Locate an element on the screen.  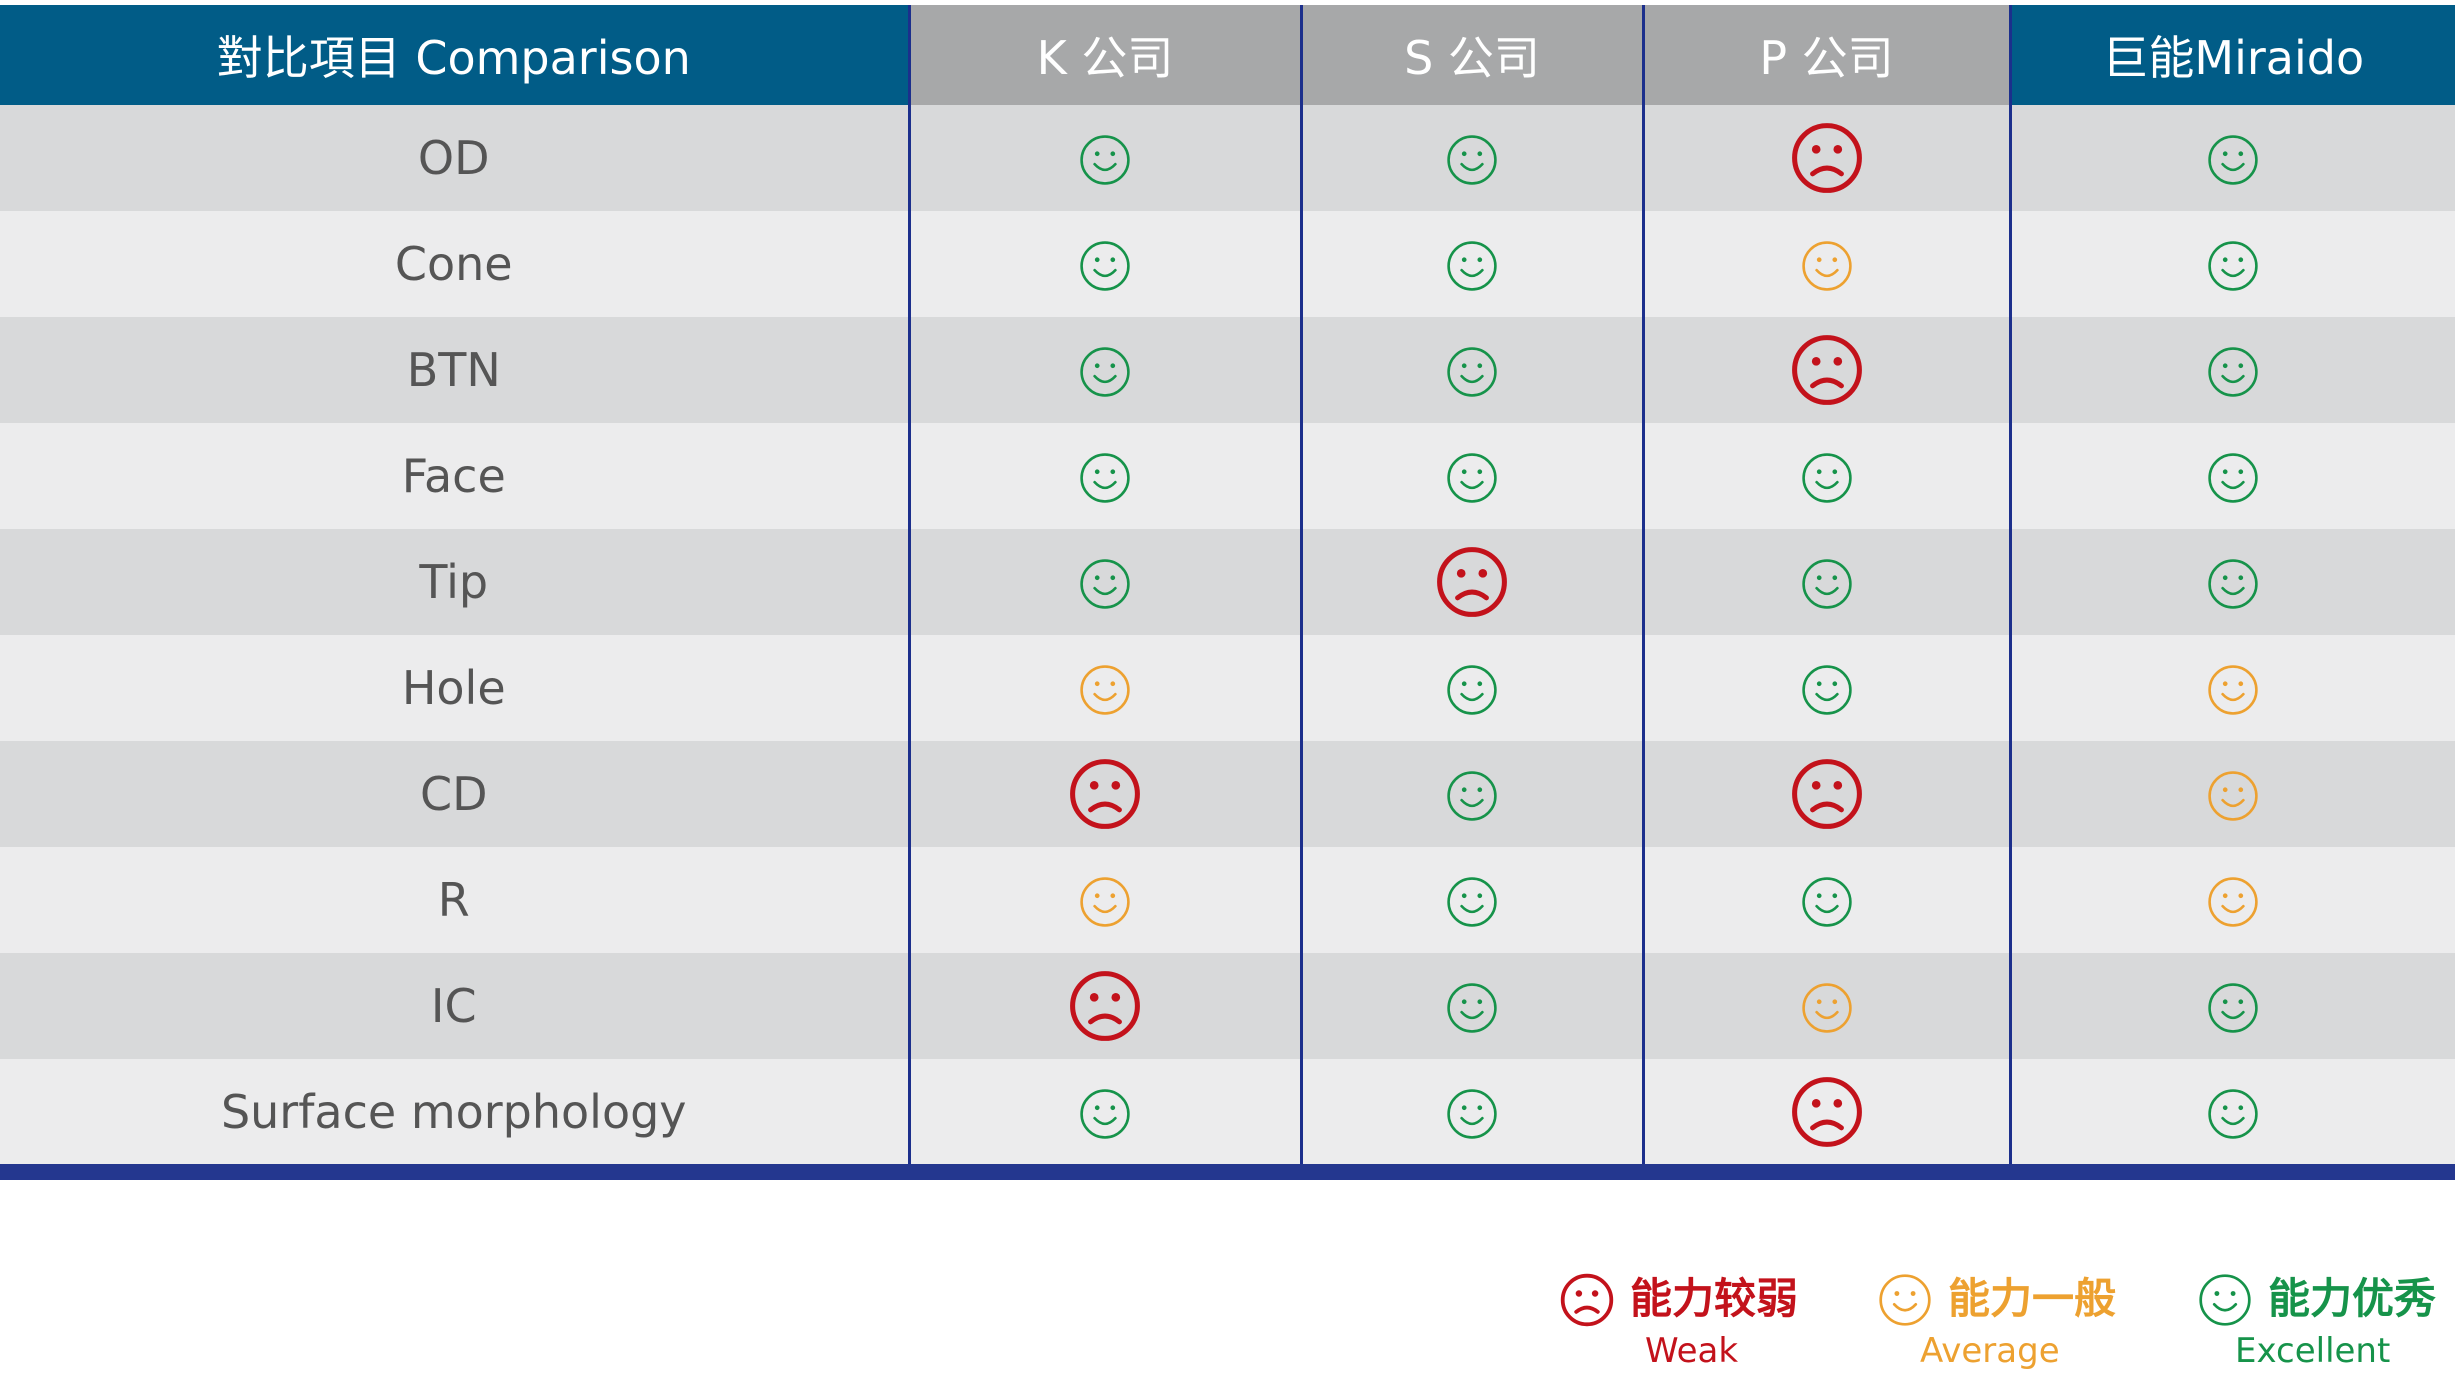
table-row: Hole is located at coordinates (1227, 688).